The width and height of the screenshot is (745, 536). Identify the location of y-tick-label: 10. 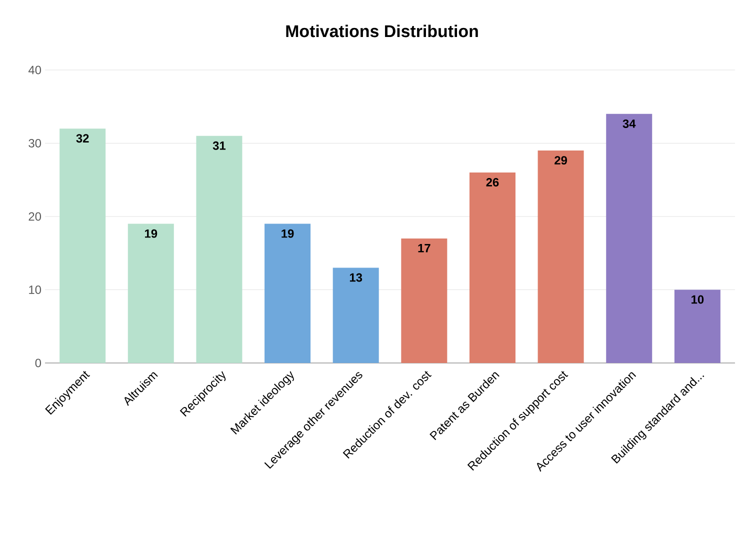
(35, 290).